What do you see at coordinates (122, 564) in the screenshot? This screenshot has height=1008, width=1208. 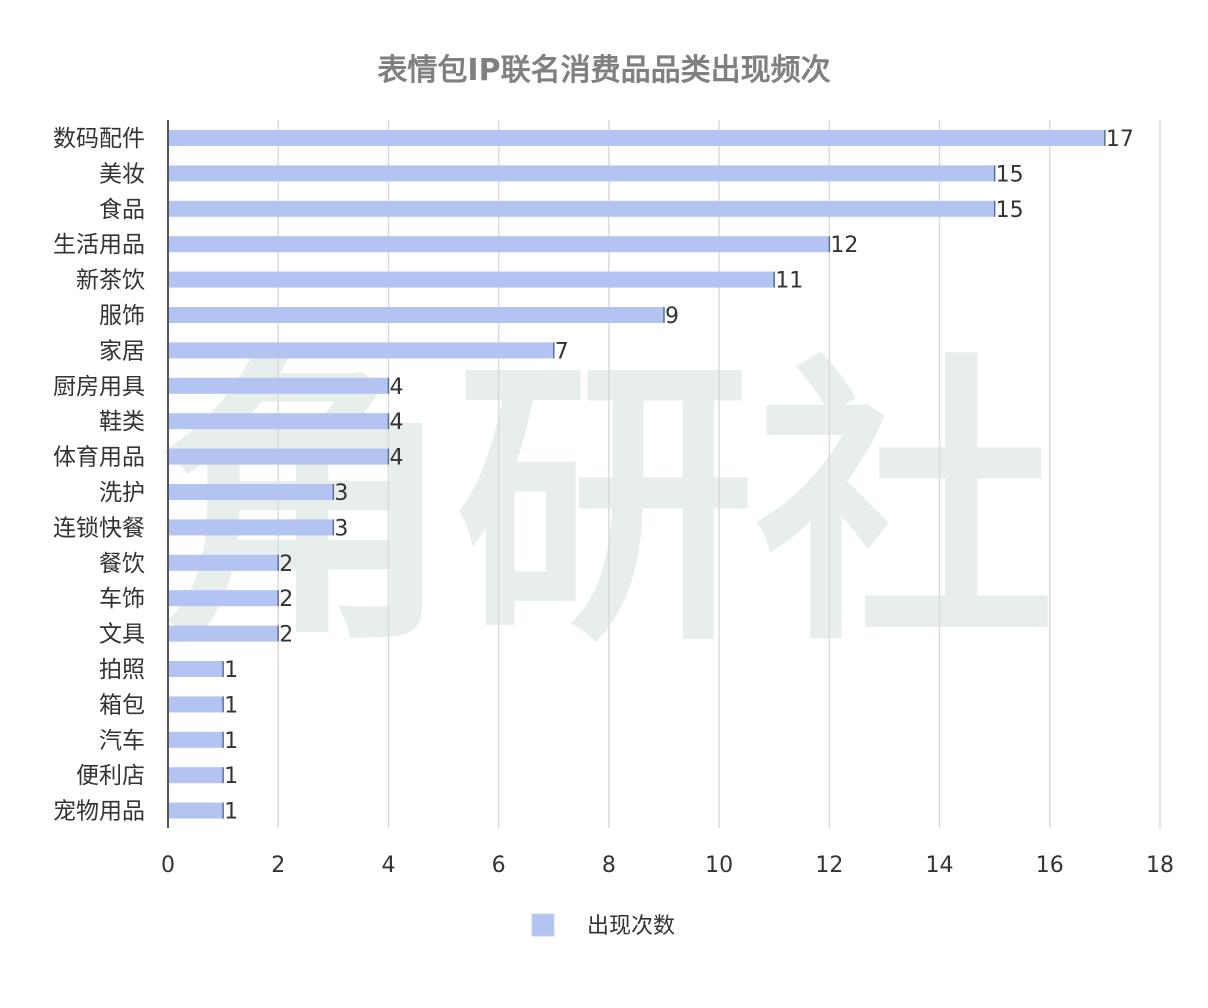 I see `category-label: 餐饮` at bounding box center [122, 564].